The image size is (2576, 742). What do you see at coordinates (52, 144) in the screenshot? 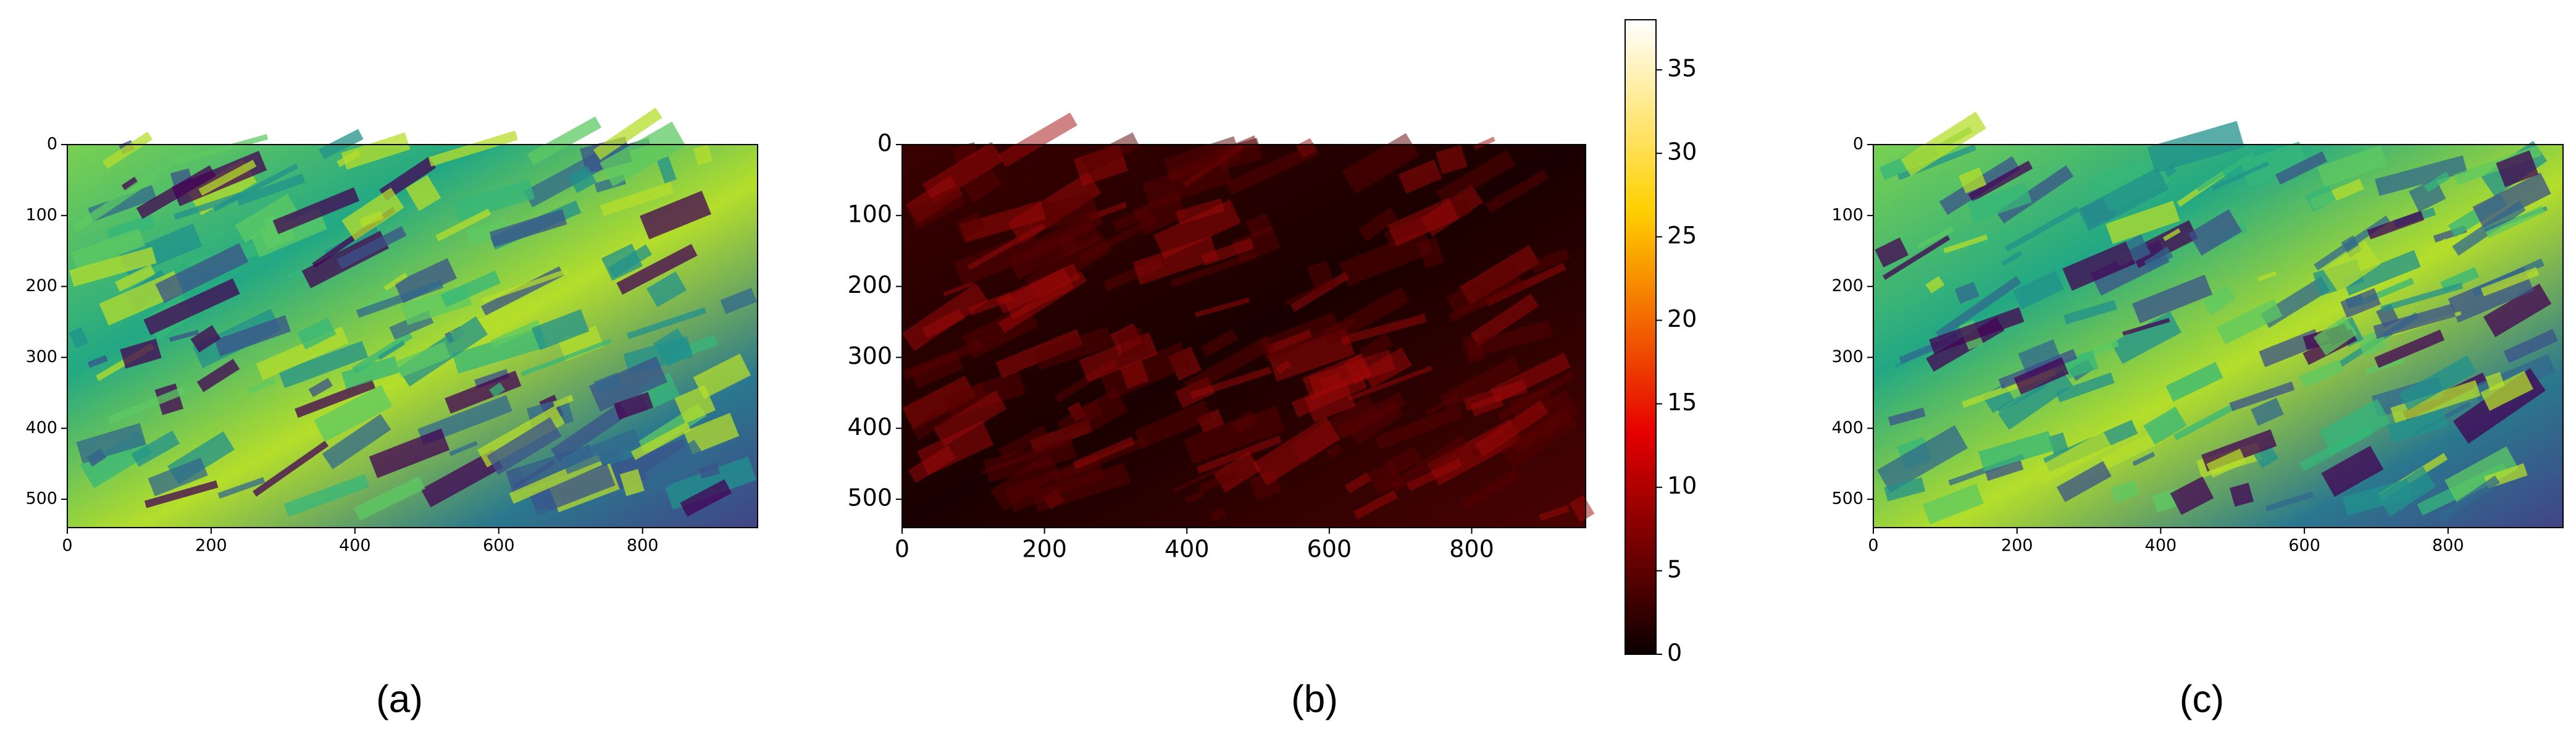
I see `y-tick-label: 0` at bounding box center [52, 144].